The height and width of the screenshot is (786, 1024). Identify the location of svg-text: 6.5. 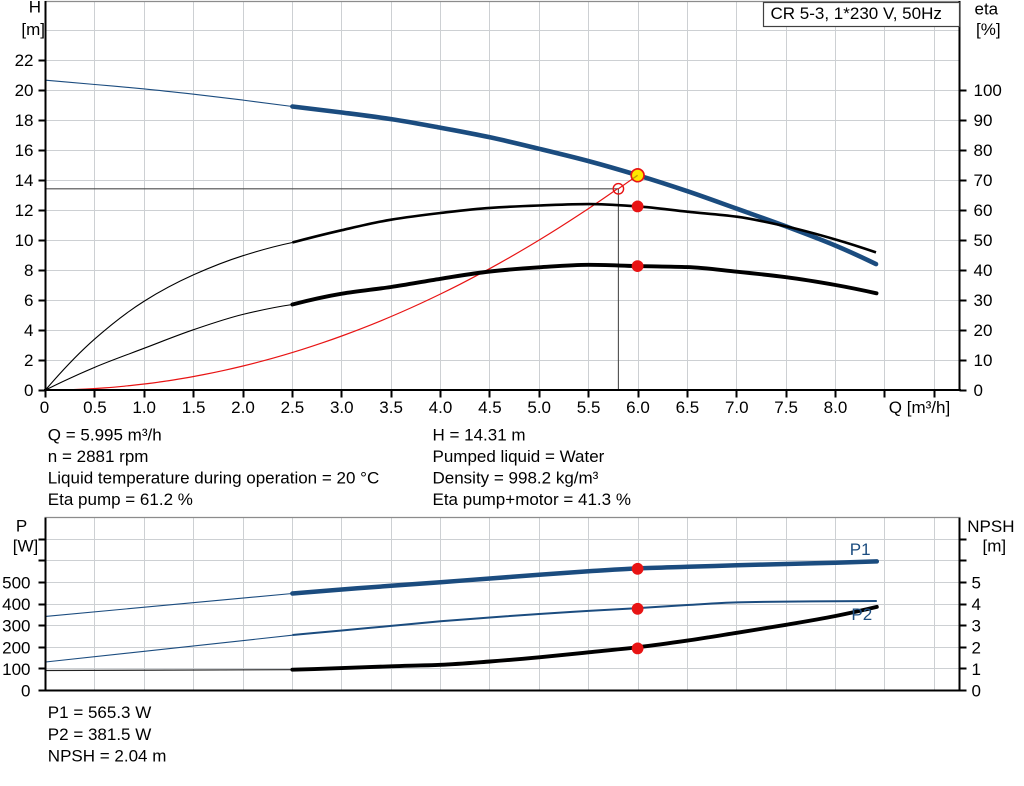
(688, 407).